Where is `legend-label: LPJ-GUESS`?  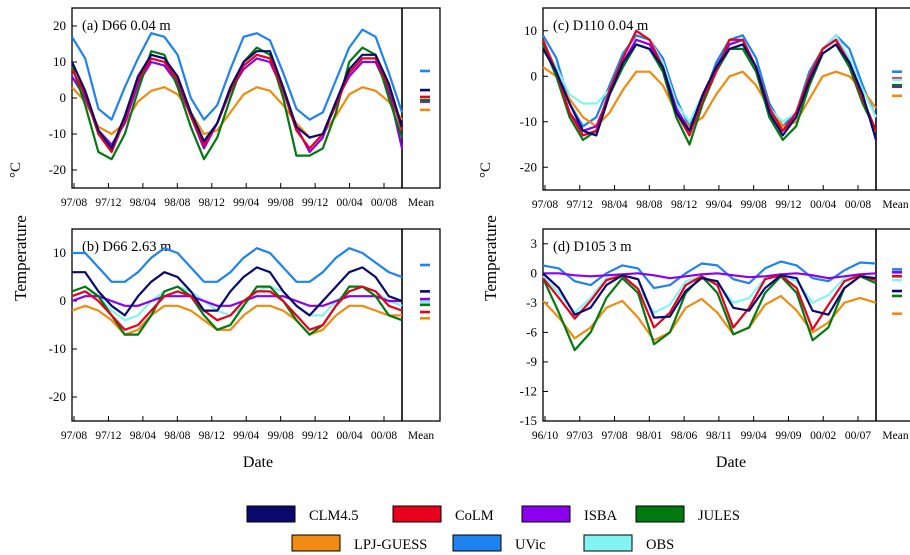 legend-label: LPJ-GUESS is located at coordinates (390, 545).